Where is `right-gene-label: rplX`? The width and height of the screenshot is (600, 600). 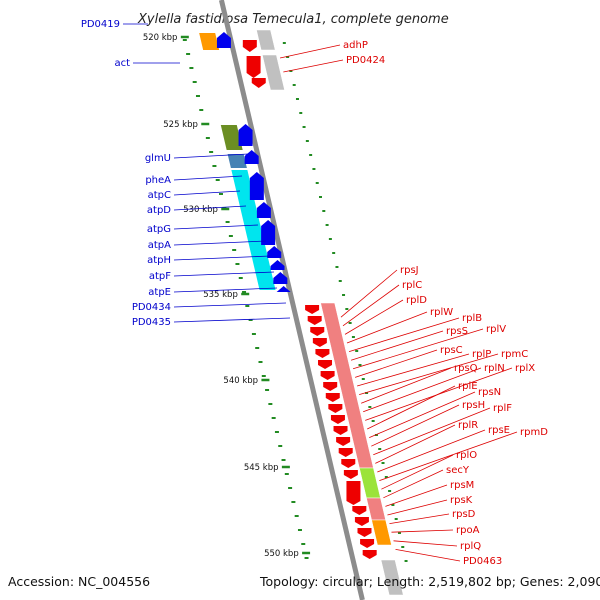 right-gene-label: rplX is located at coordinates (525, 368).